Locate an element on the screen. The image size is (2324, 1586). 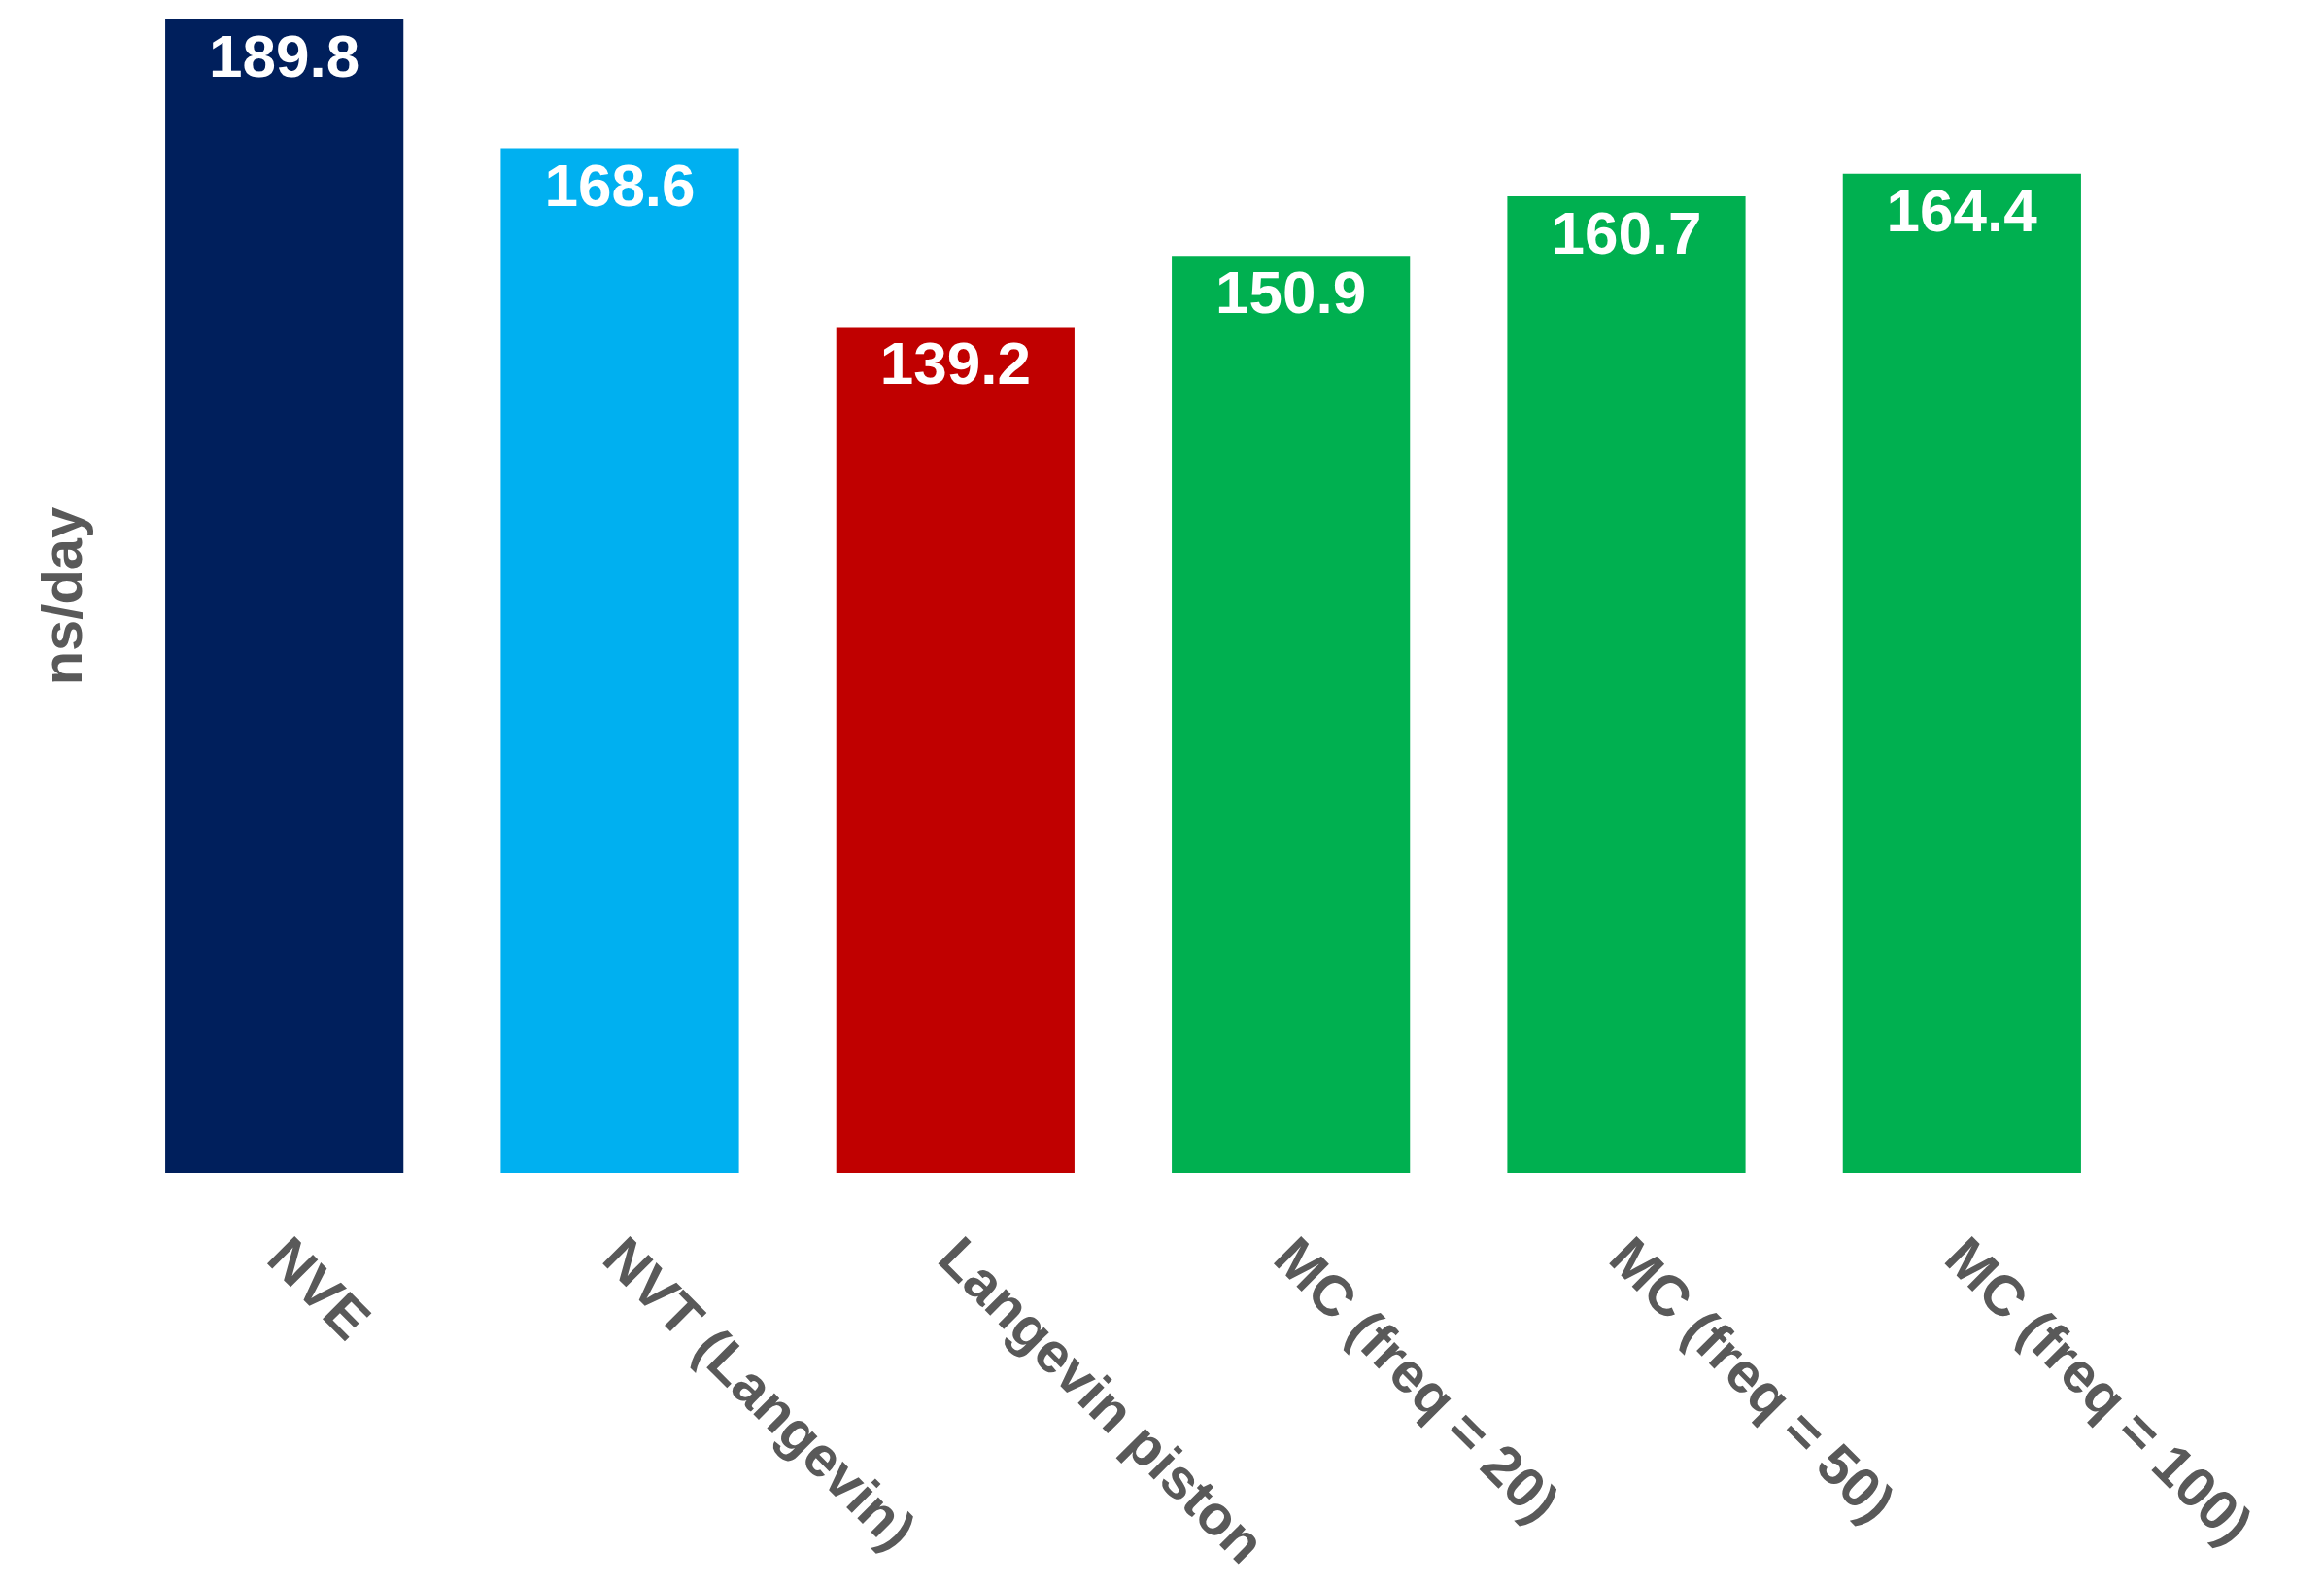
data-label: 160.7 is located at coordinates (1627, 232).